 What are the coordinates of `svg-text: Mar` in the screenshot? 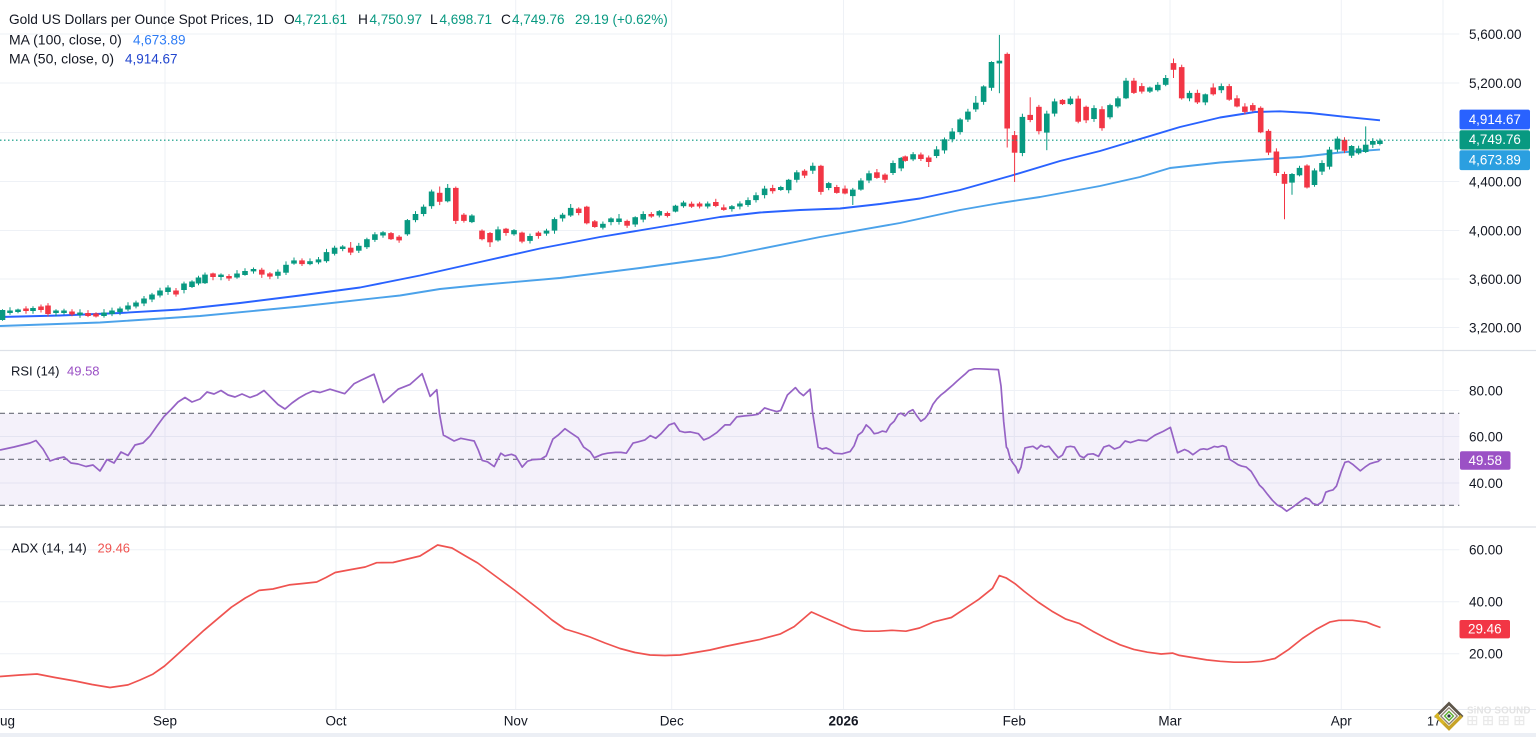 It's located at (1170, 721).